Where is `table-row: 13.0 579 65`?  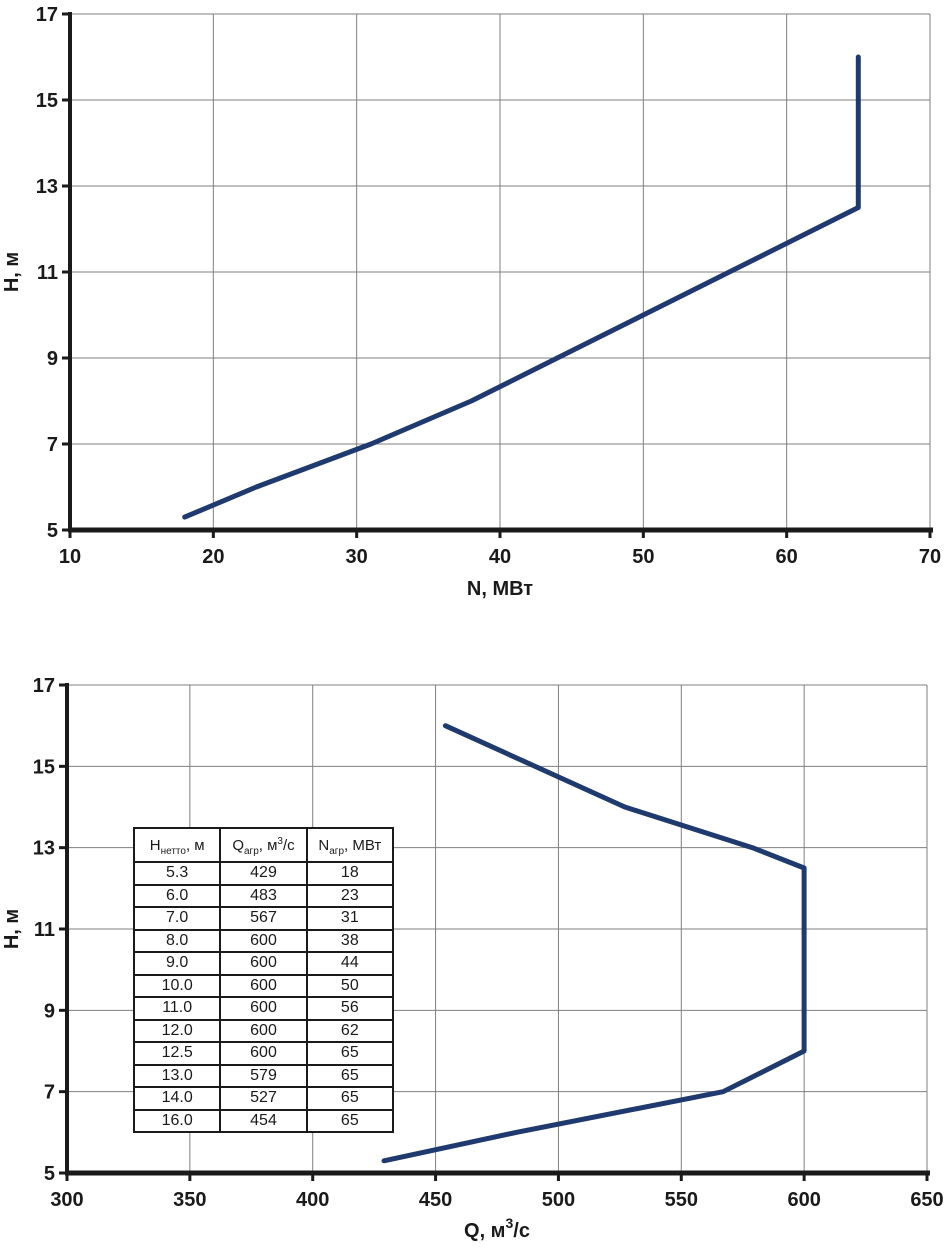 table-row: 13.0 579 65 is located at coordinates (263, 1075).